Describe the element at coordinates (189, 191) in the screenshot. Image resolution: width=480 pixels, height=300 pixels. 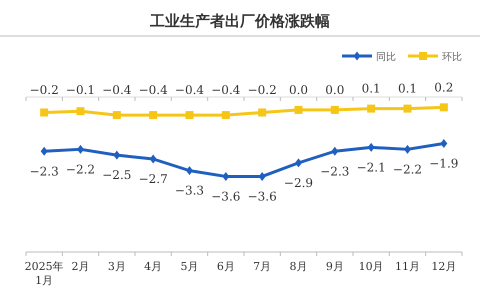
I see `data-label: −3.3` at that location.